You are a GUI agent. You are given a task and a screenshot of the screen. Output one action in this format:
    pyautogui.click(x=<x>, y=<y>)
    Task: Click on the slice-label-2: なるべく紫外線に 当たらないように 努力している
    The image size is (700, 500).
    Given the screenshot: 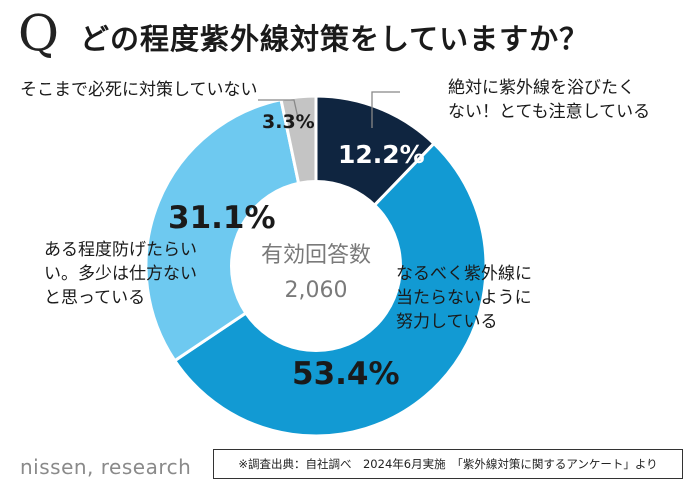 What is the action you would take?
    pyautogui.click(x=464, y=298)
    